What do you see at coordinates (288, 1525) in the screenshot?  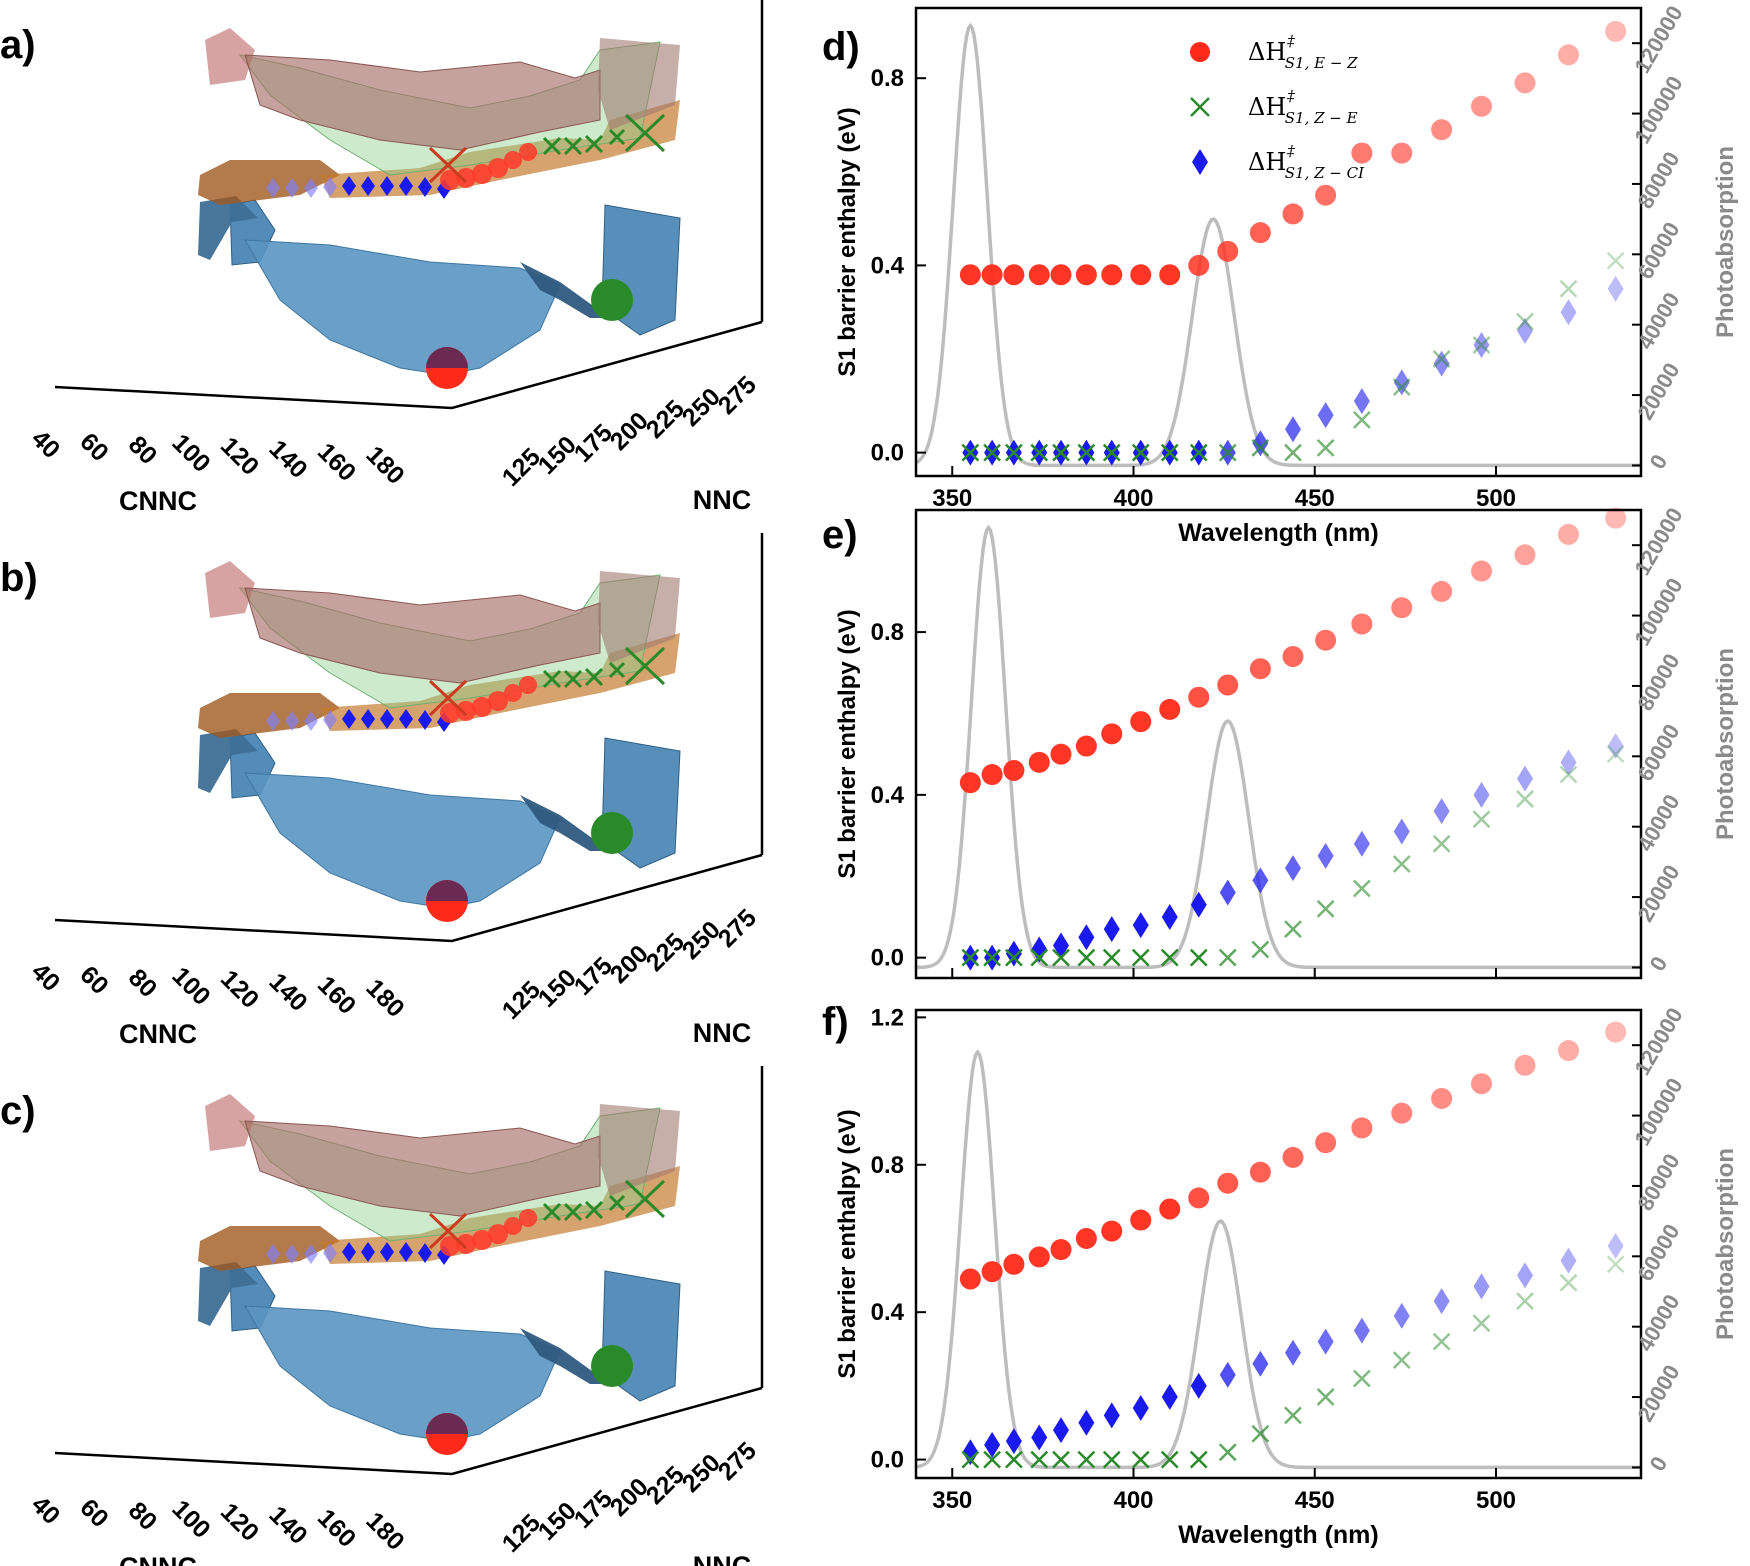 I see `cnnc-tick-label: 140` at bounding box center [288, 1525].